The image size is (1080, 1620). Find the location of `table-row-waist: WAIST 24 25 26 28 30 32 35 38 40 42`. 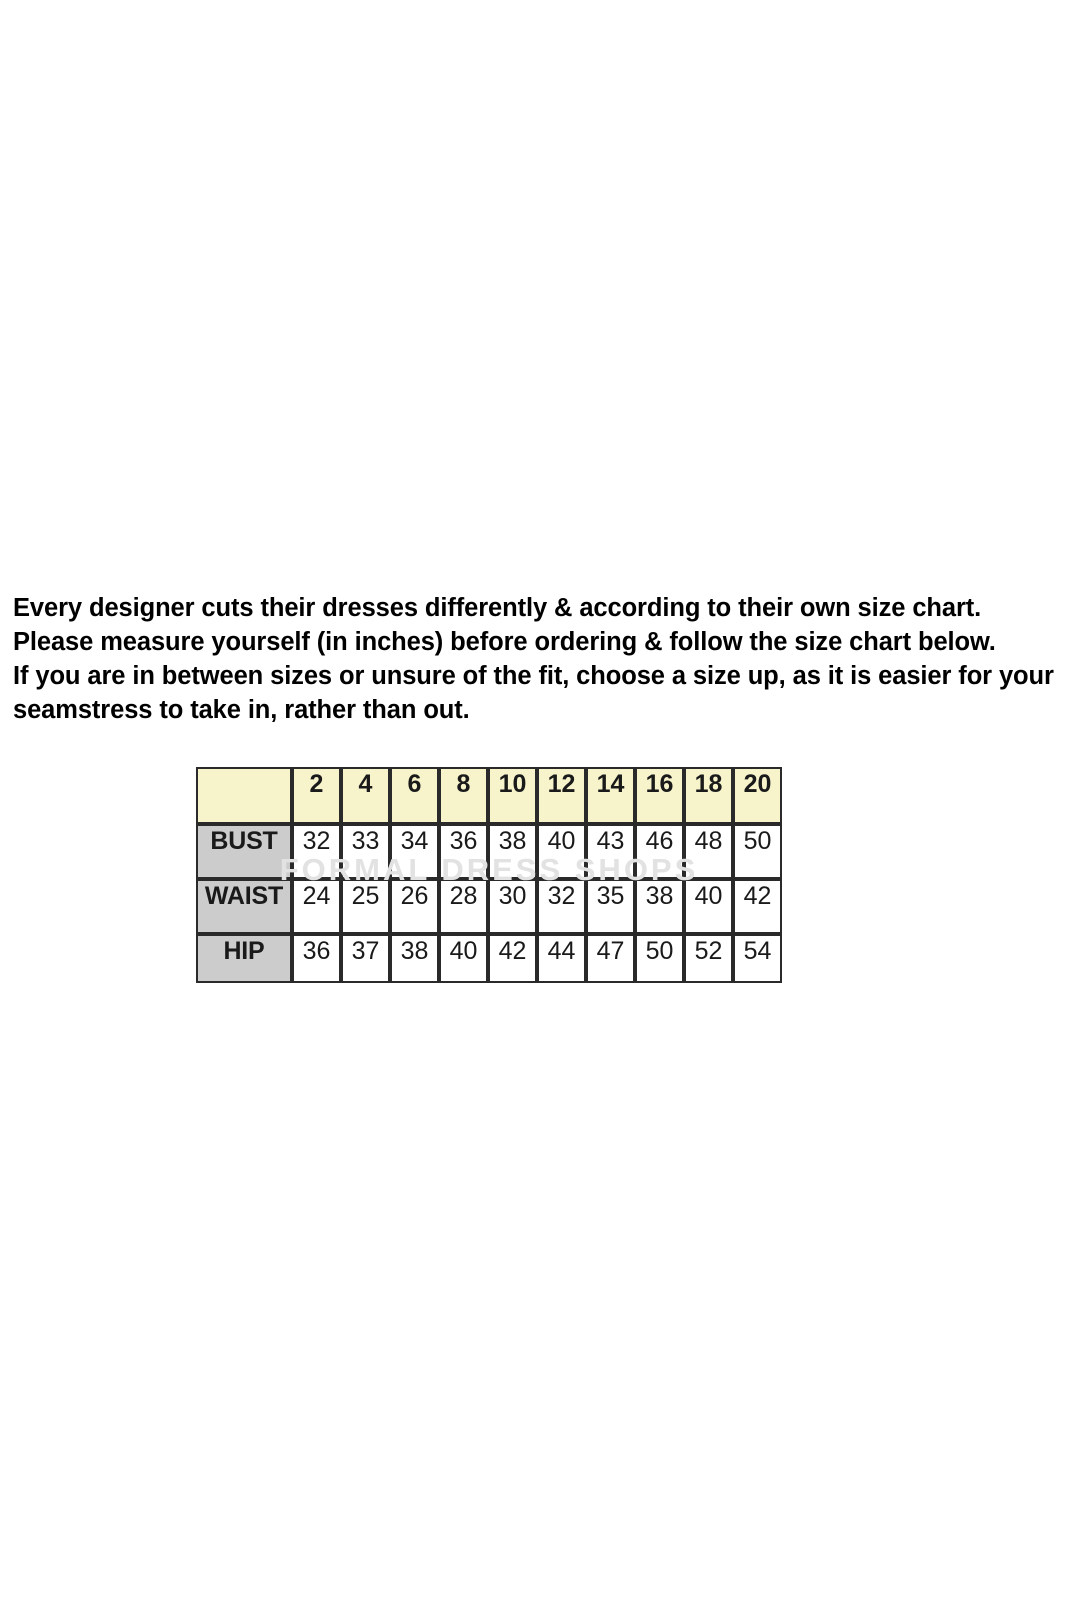

table-row-waist: WAIST 24 25 26 28 30 32 35 38 40 42 is located at coordinates (489, 906).